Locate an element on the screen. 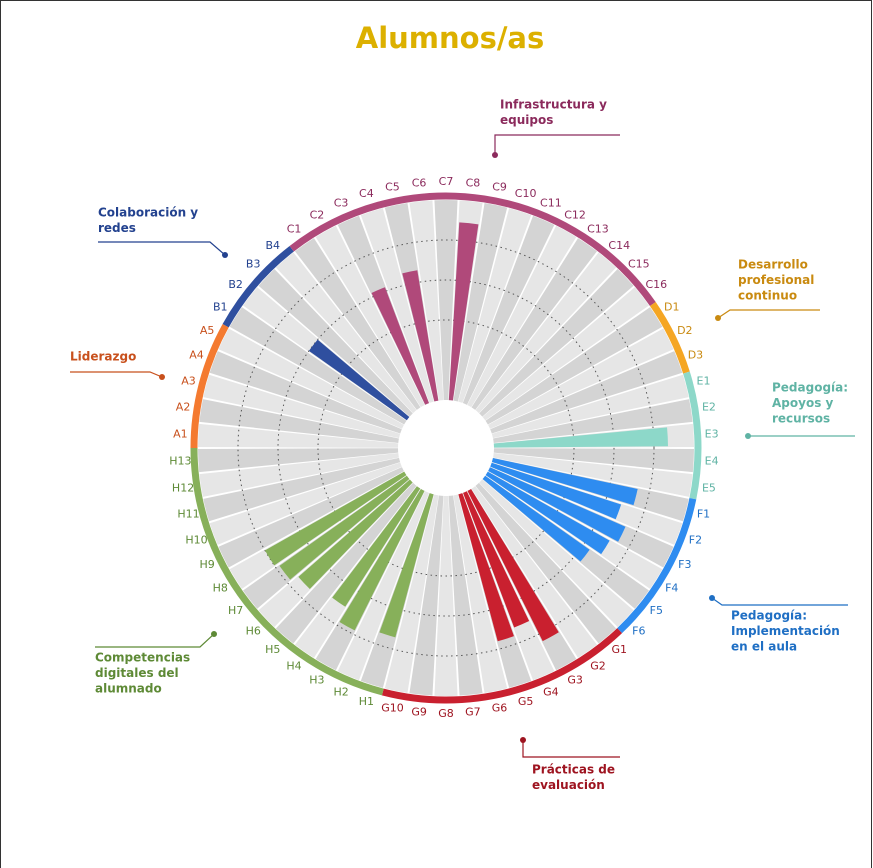 Image resolution: width=873 pixels, height=868 pixels. category-label: E5 is located at coordinates (709, 487).